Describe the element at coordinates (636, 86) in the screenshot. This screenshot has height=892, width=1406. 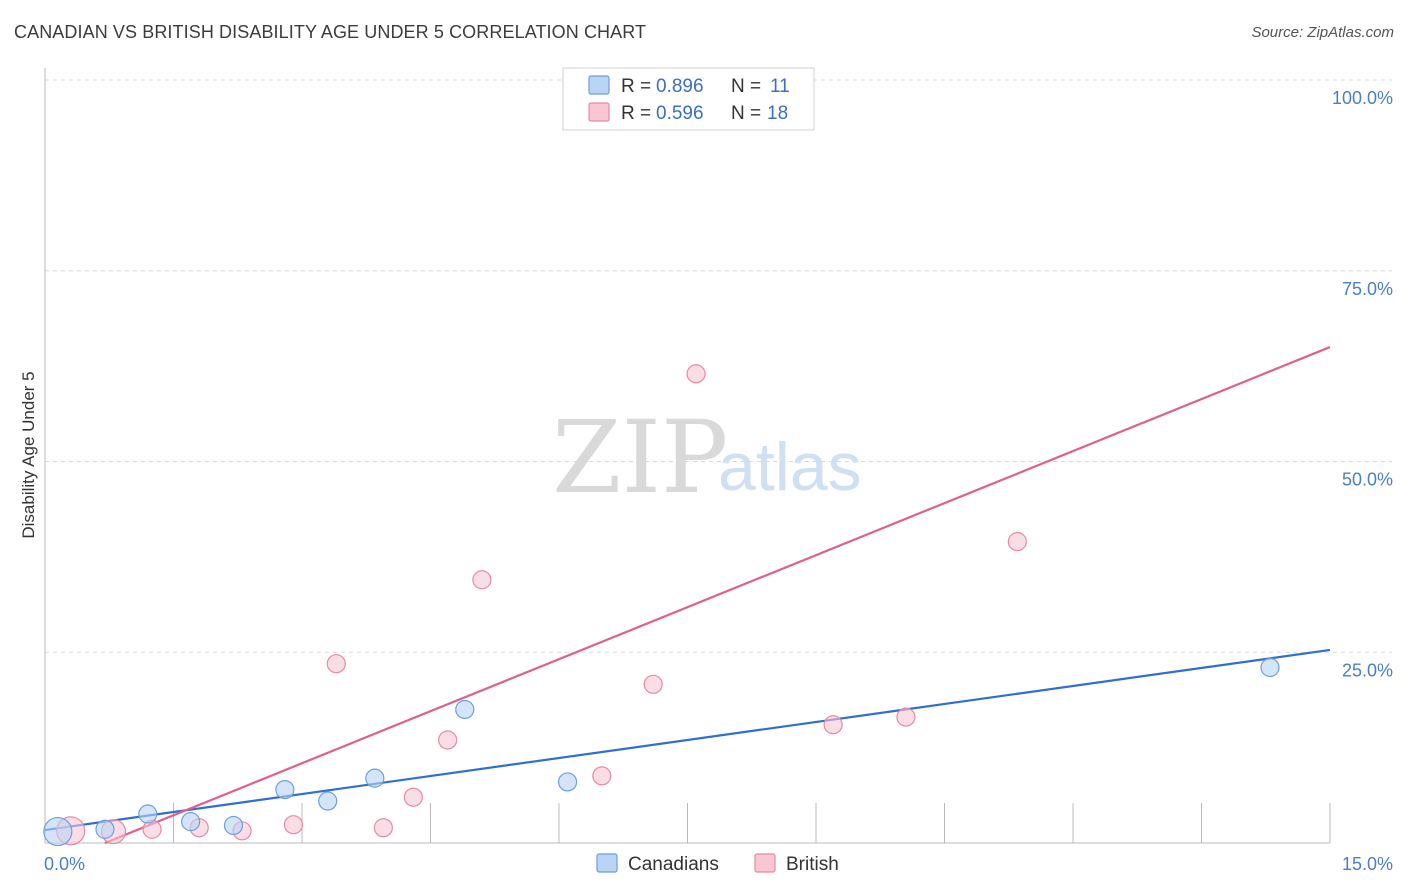
I see `legend-canadians-r-label: R =` at that location.